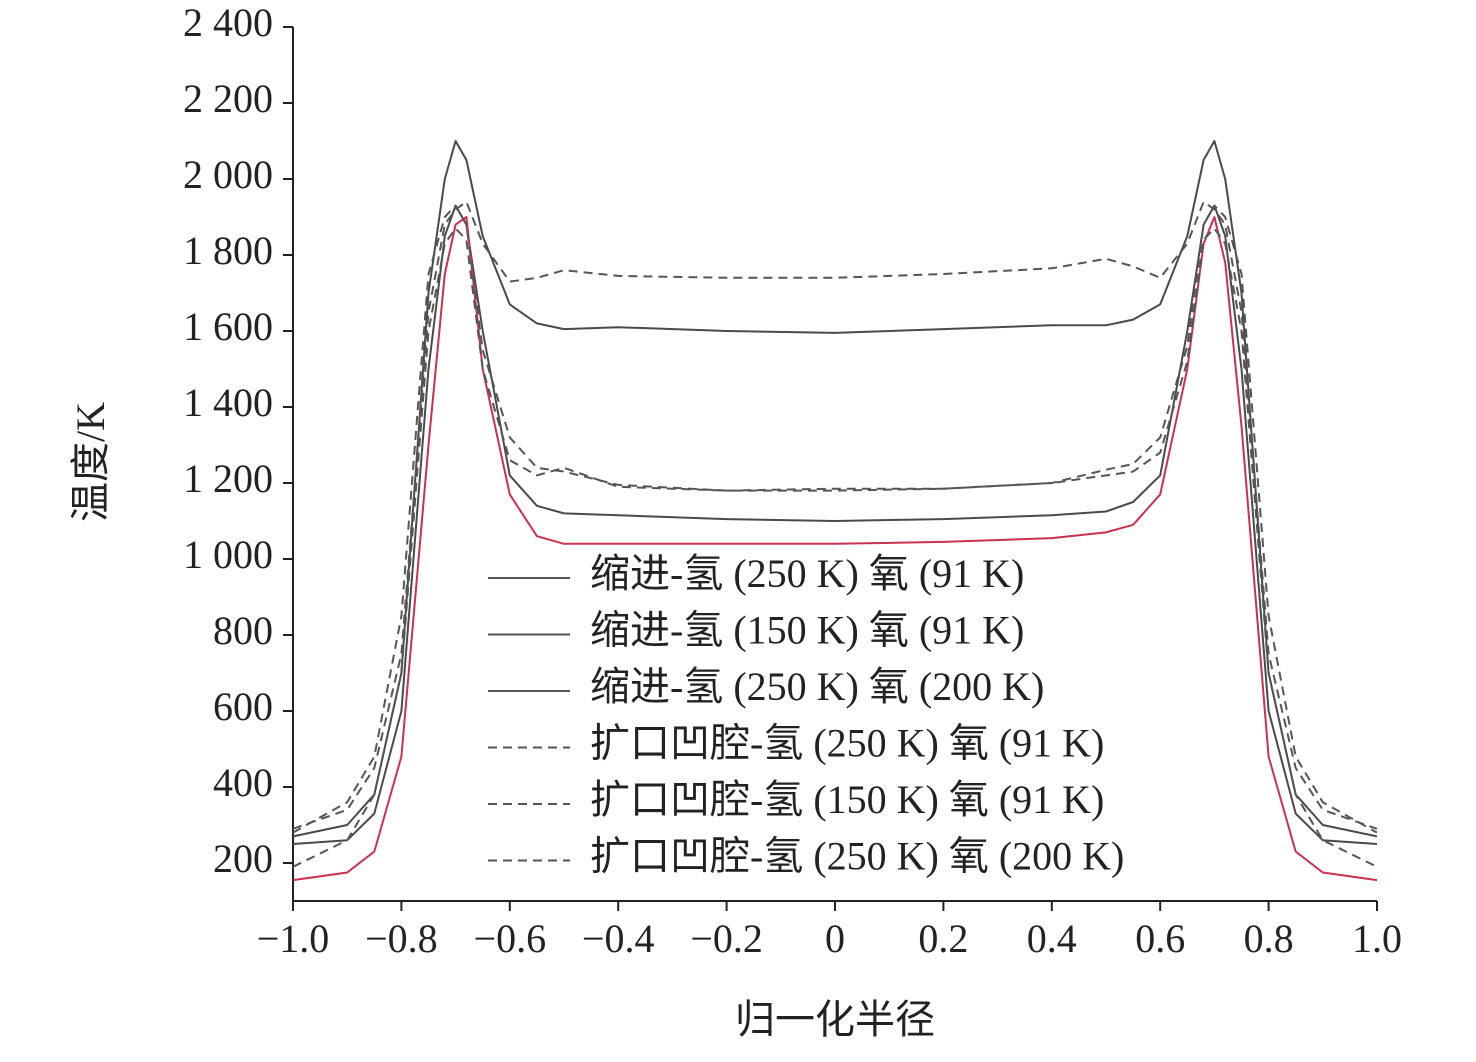  I want to click on y-tick-label: 1 200, so click(228, 478).